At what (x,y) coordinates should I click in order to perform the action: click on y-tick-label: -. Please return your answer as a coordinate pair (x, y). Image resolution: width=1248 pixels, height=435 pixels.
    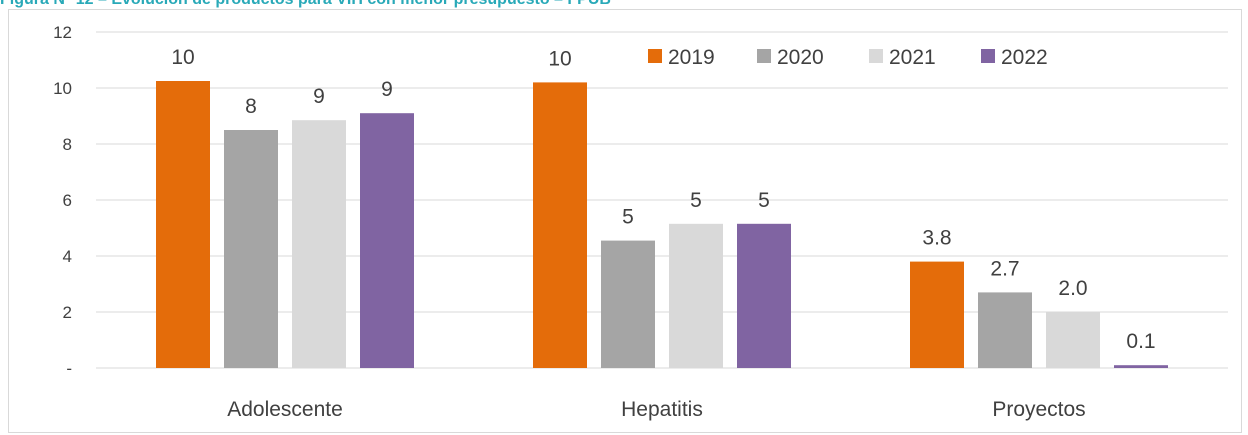
    Looking at the image, I should click on (69, 368).